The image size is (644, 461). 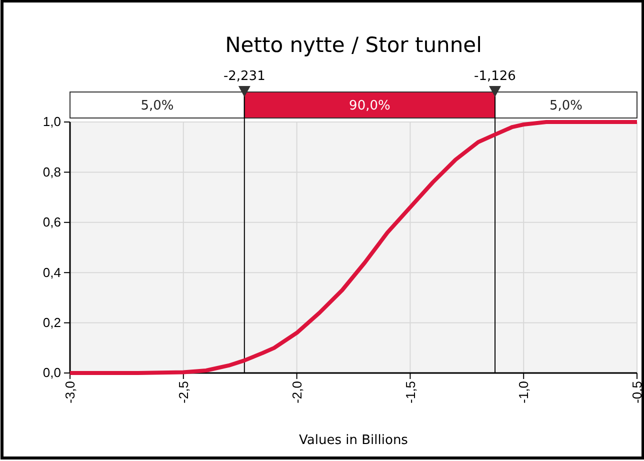 I want to click on y-tick-label: 0,0, so click(x=51, y=372).